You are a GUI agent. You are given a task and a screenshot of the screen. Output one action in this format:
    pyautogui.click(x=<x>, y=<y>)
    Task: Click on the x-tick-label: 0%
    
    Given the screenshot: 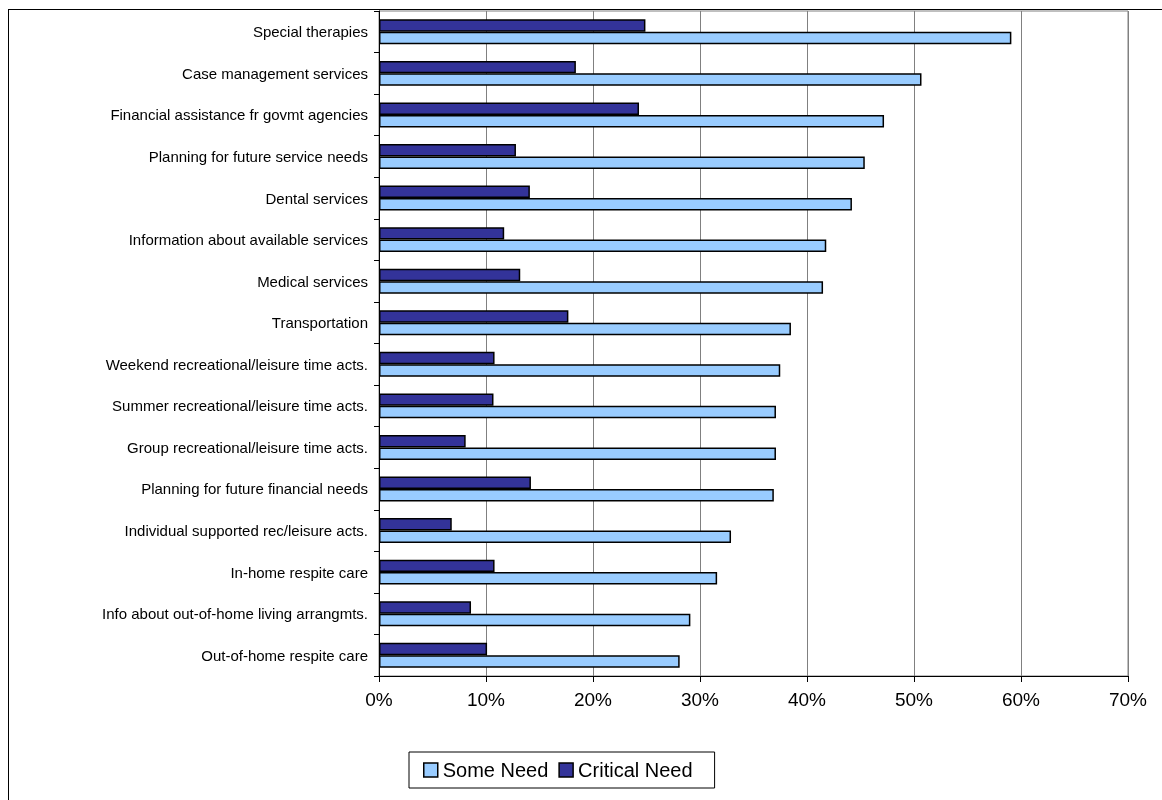 What is the action you would take?
    pyautogui.click(x=379, y=699)
    